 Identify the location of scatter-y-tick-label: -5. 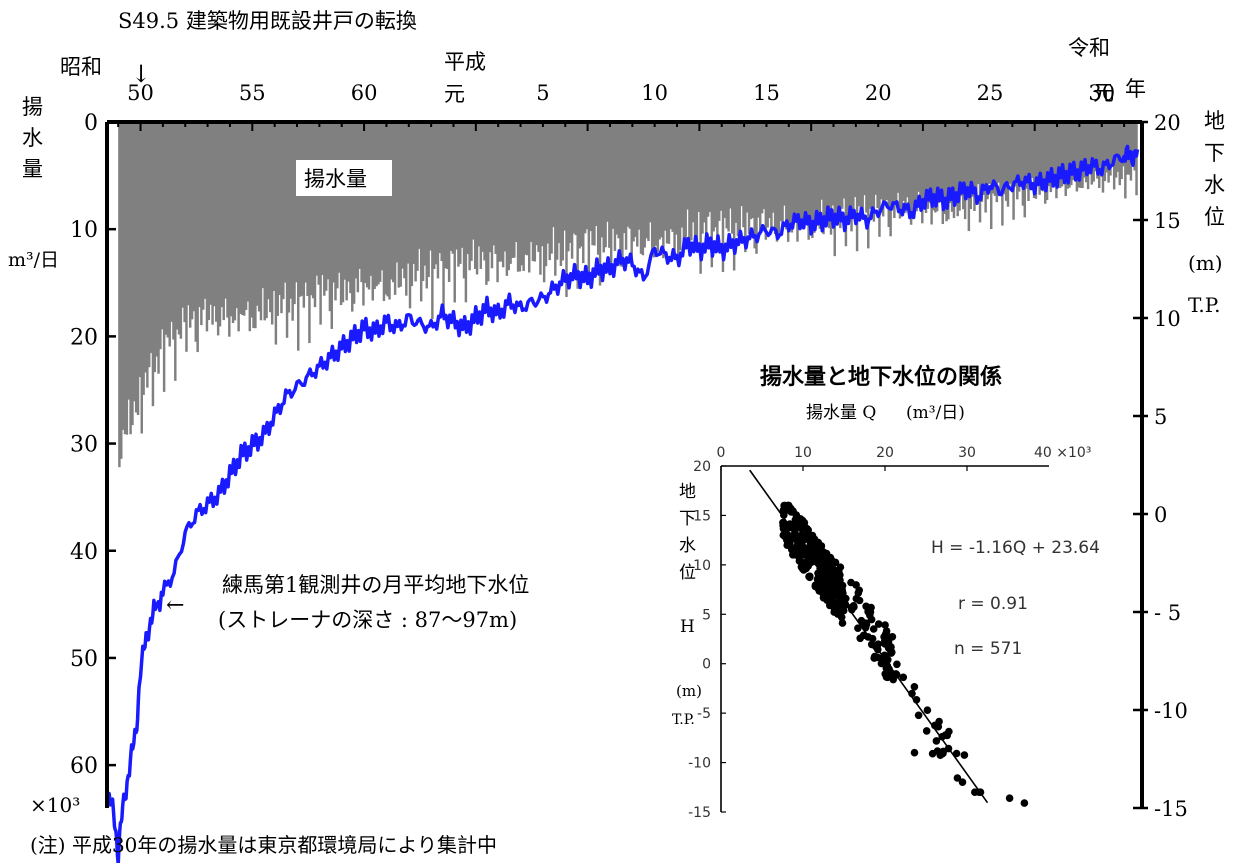
(704, 714).